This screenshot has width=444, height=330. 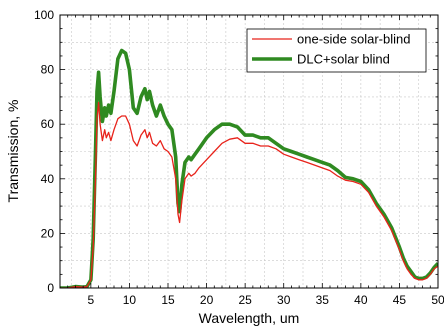 I want to click on x-tick-label: 45, so click(x=400, y=300).